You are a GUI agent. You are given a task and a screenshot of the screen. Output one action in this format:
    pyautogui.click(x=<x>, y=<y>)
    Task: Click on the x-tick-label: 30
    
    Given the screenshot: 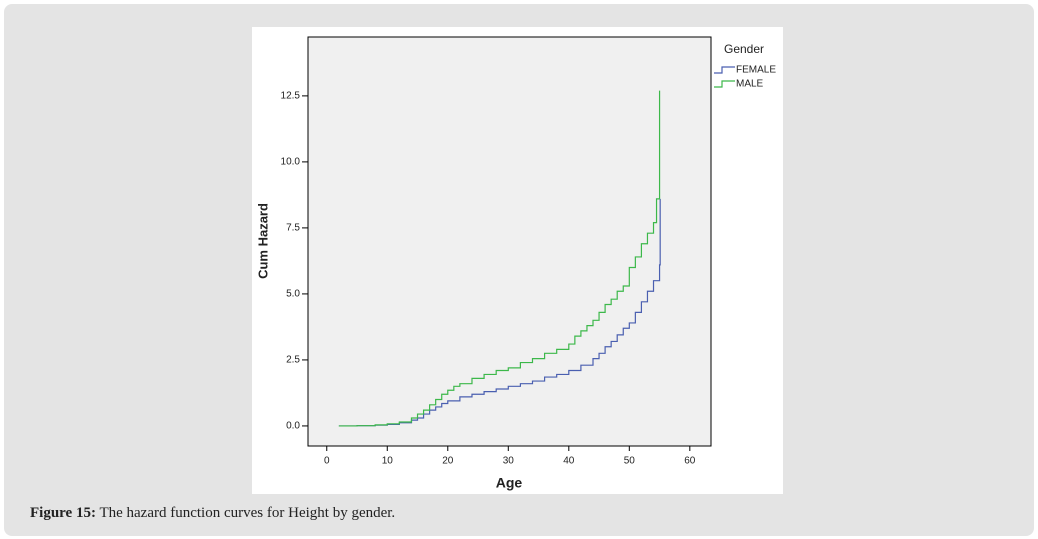 What is the action you would take?
    pyautogui.click(x=509, y=461)
    